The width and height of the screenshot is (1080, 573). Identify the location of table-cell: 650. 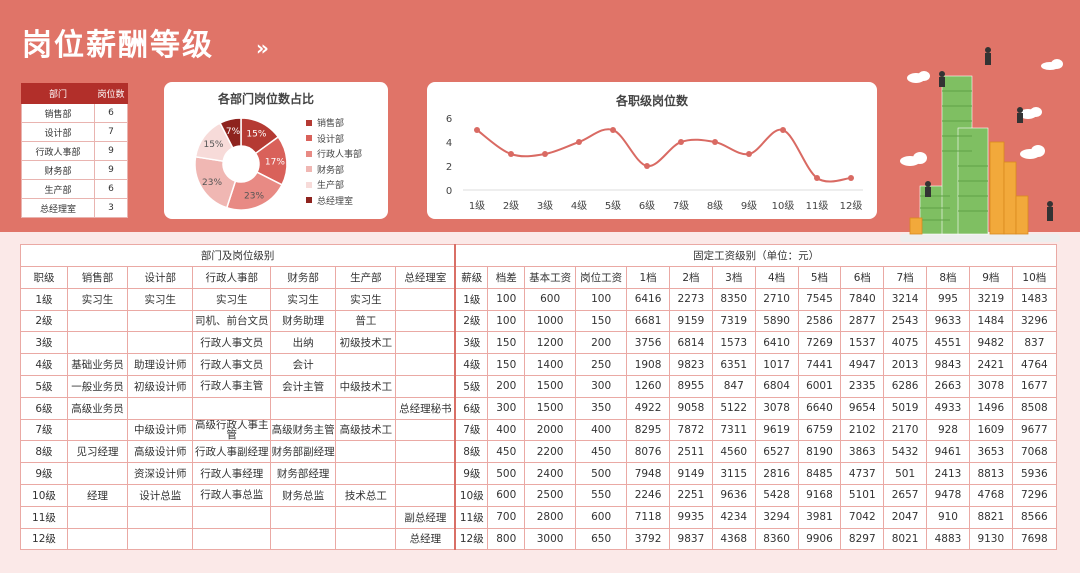
(601, 539).